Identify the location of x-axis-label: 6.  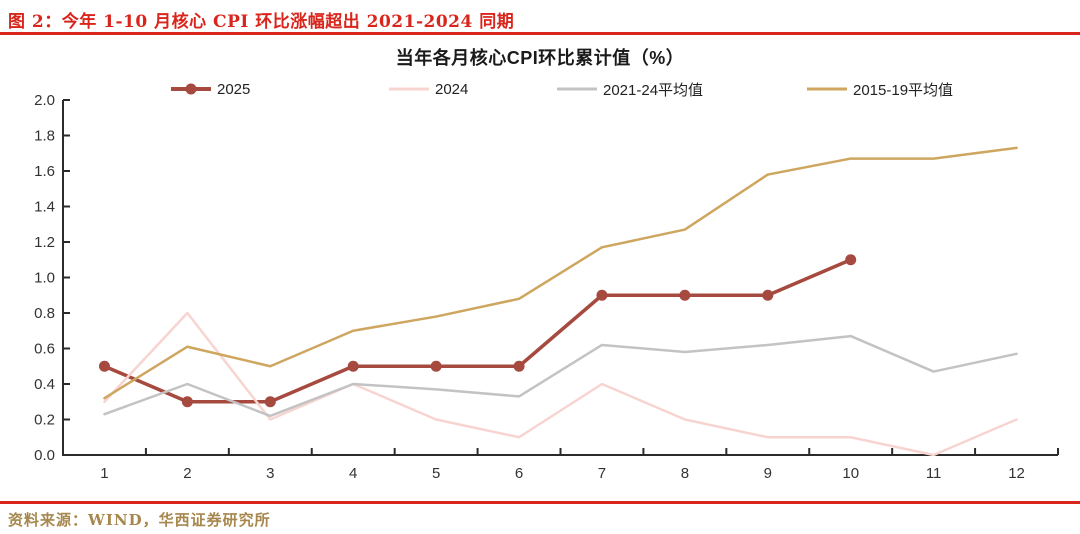
(519, 473).